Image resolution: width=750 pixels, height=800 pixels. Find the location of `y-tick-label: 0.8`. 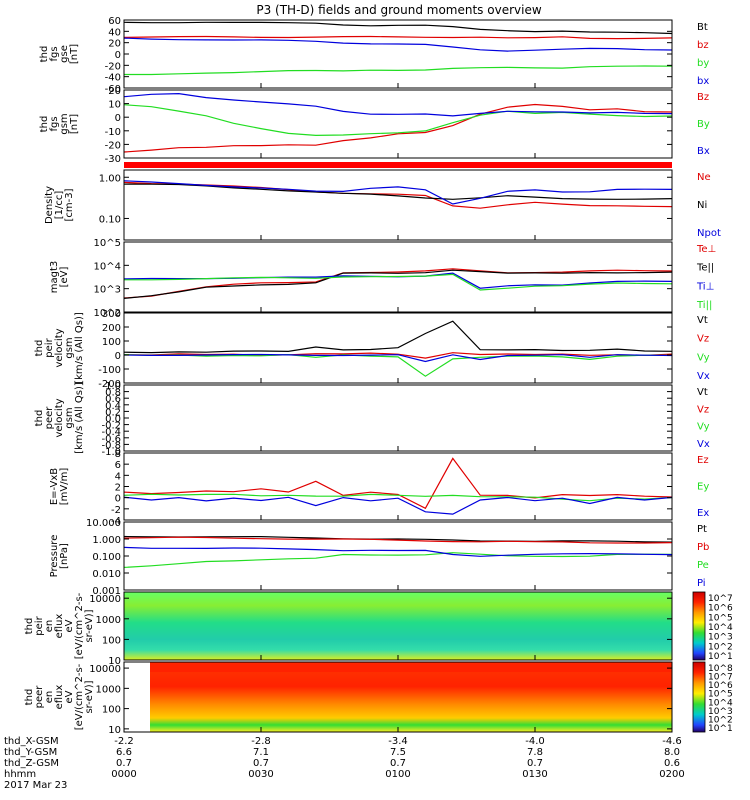

y-tick-label: 0.8 is located at coordinates (113, 393).